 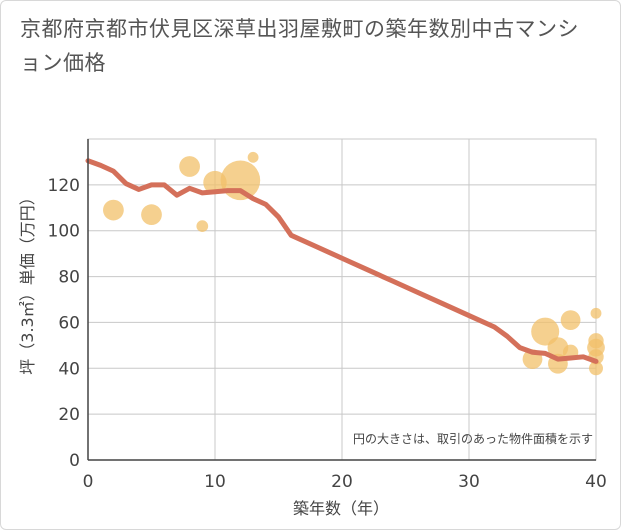 I want to click on y-tick-label: 20, so click(x=69, y=415).